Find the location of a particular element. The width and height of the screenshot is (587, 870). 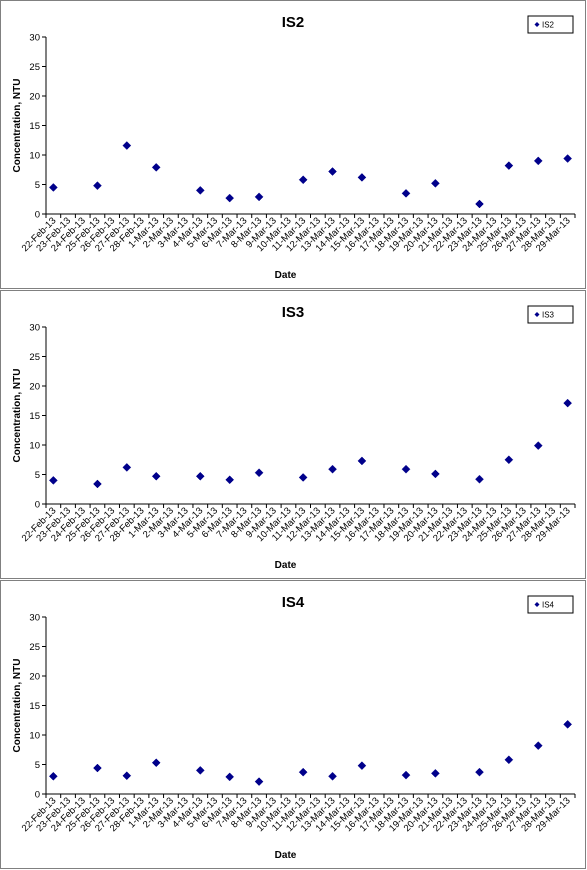

legend-label: IS2 is located at coordinates (548, 25).